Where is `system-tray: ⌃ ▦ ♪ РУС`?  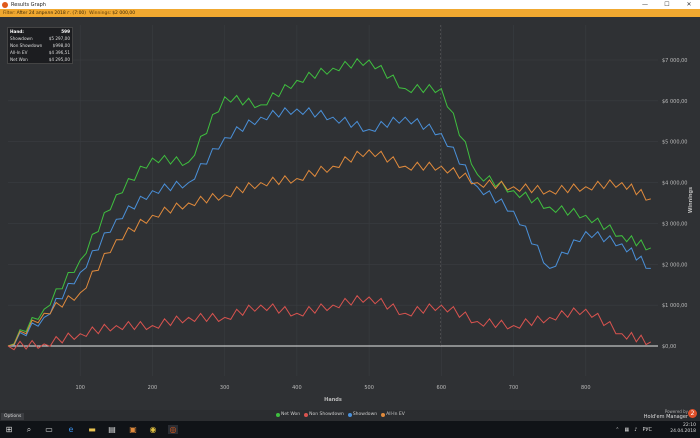
system-tray: ⌃ ▦ ♪ РУС is located at coordinates (633, 430).